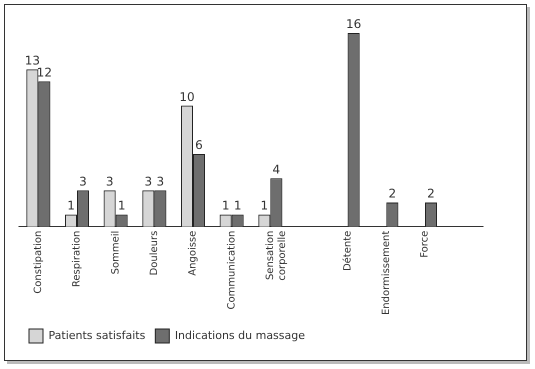 This screenshot has height=369, width=535. Describe the element at coordinates (154, 253) in the screenshot. I see `x-tick-label: Douleurs` at that location.